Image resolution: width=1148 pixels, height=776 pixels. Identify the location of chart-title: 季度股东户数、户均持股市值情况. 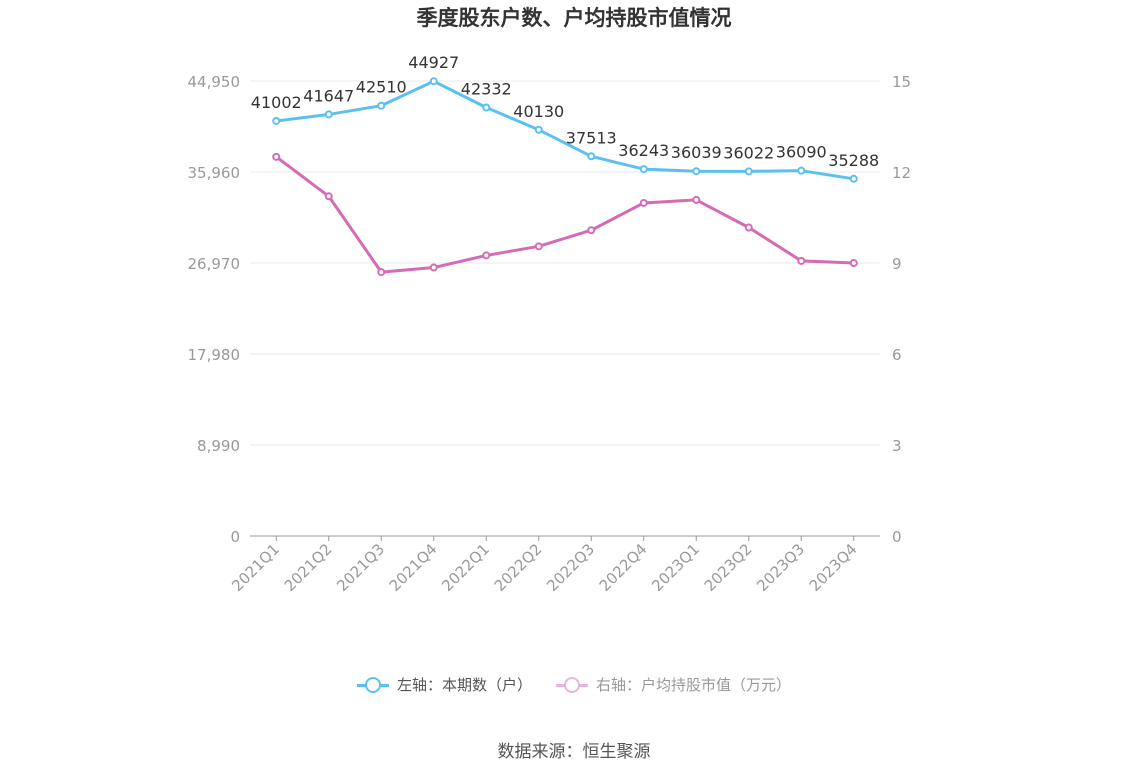
(574, 18).